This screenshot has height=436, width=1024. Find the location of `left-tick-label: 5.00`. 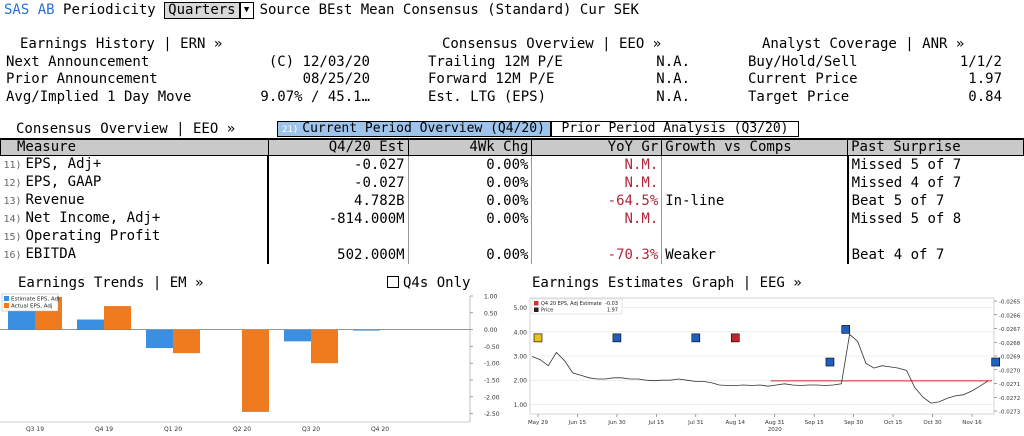

left-tick-label: 5.00 is located at coordinates (521, 308).